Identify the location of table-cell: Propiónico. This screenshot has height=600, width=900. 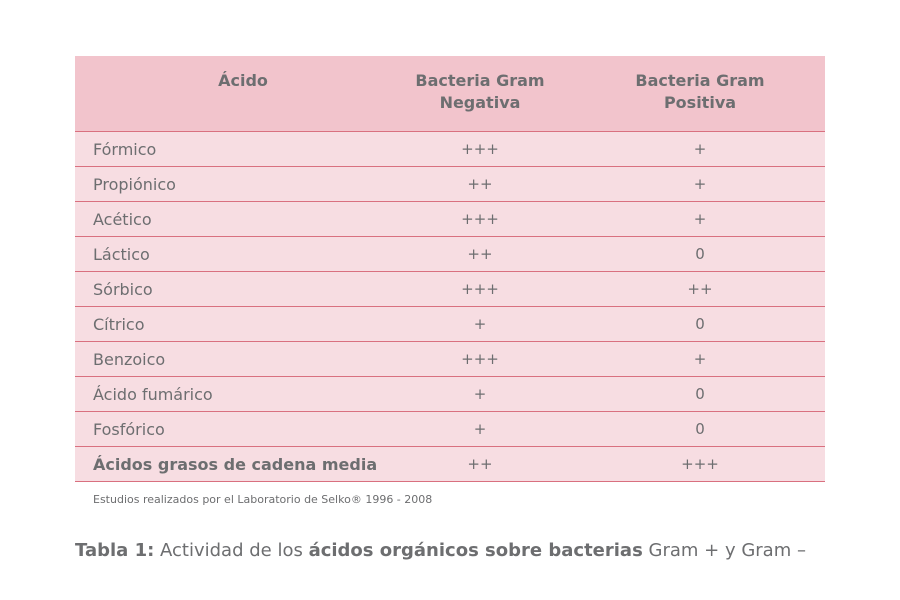
(230, 184).